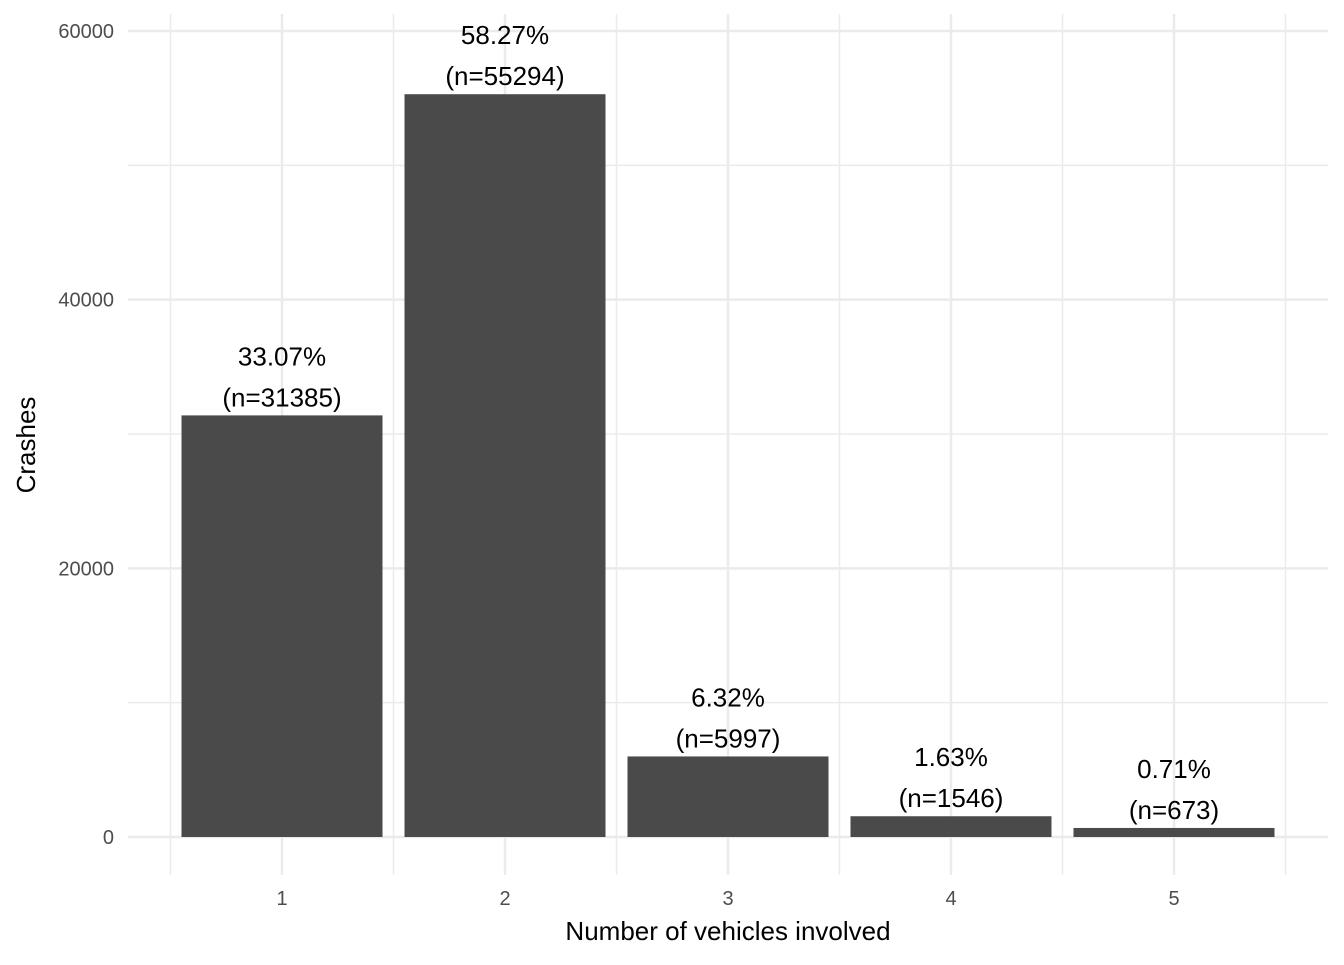 Image resolution: width=1344 pixels, height=965 pixels. What do you see at coordinates (86, 301) in the screenshot?
I see `y-tick-label: 40000` at bounding box center [86, 301].